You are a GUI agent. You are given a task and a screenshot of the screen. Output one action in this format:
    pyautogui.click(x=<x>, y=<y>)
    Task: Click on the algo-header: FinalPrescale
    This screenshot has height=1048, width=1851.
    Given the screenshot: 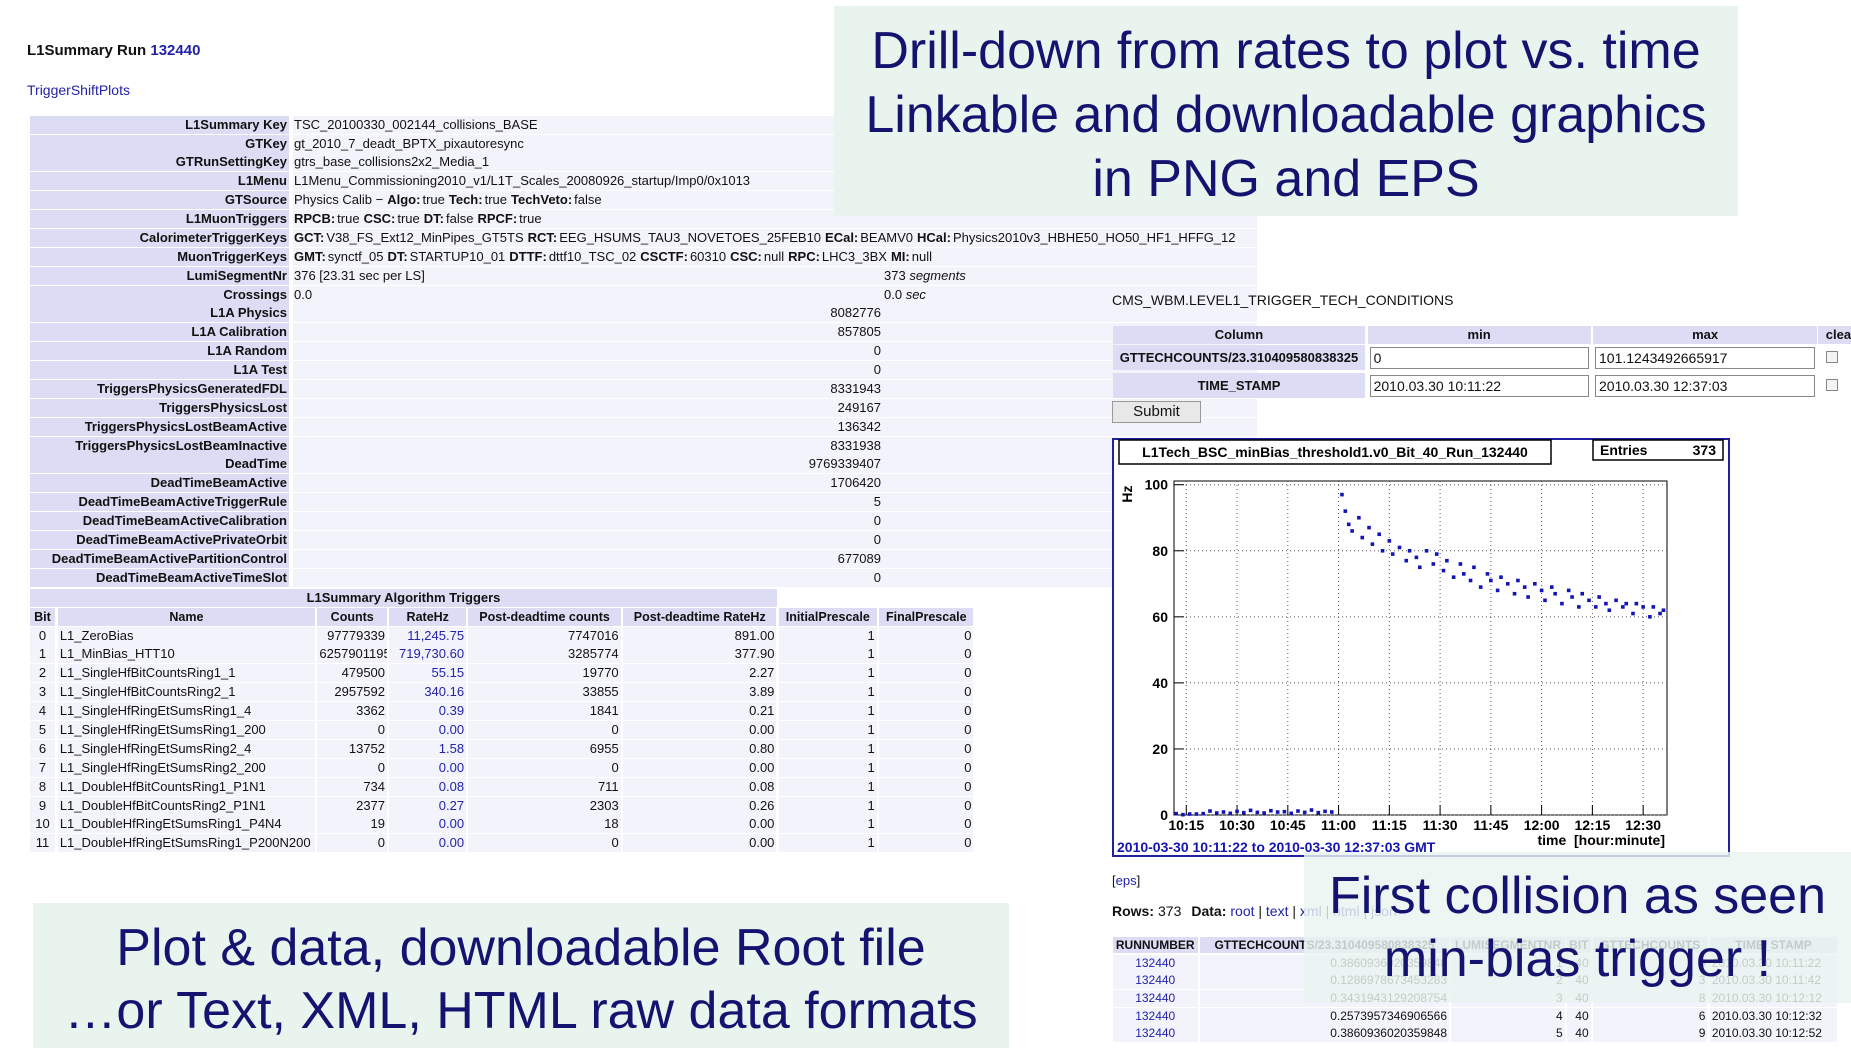 What is the action you would take?
    pyautogui.click(x=926, y=616)
    